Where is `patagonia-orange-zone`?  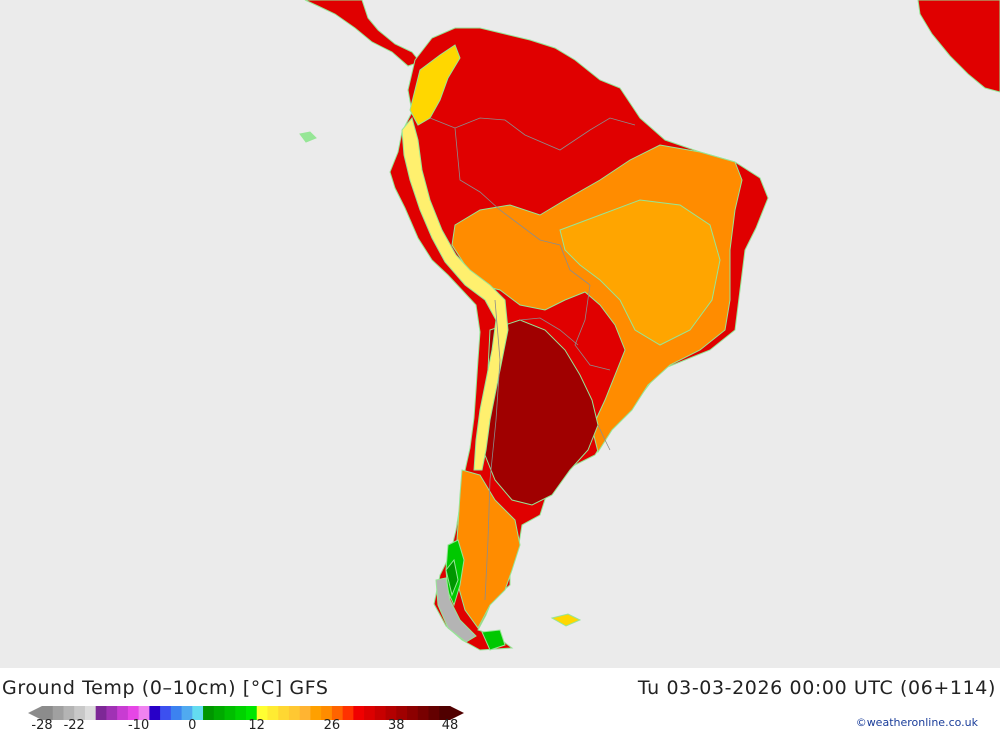 patagonia-orange-zone is located at coordinates (488, 549).